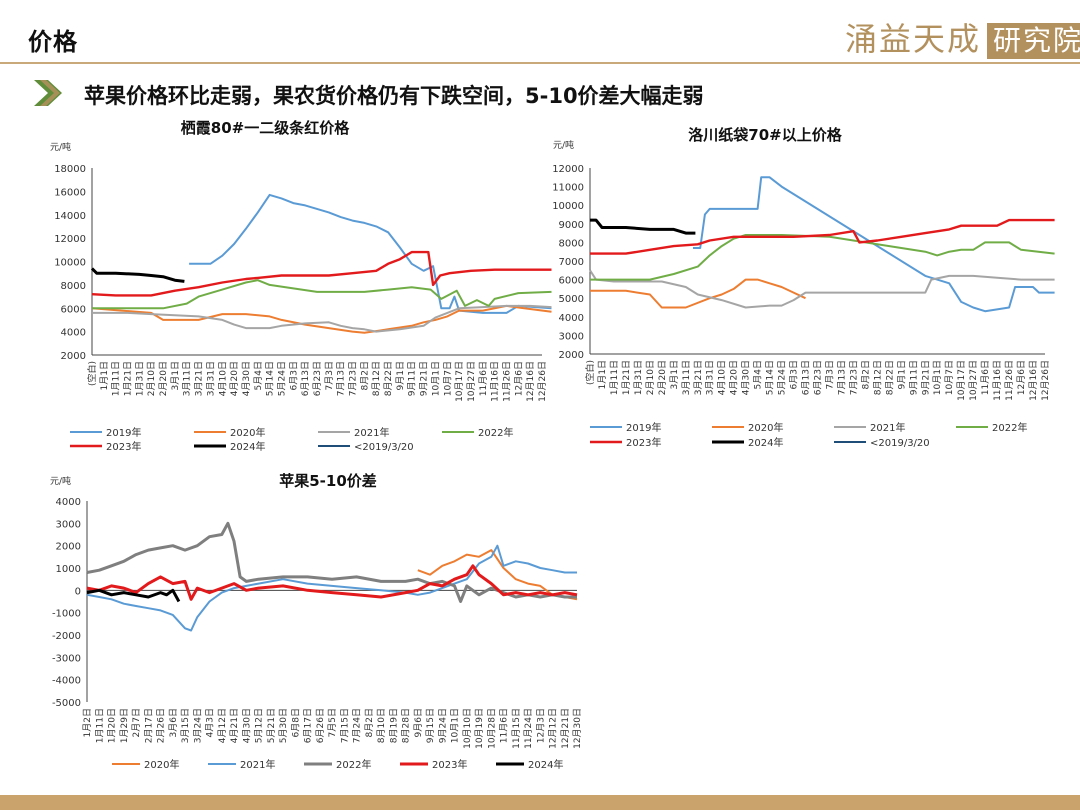  Describe the element at coordinates (577, 728) in the screenshot. I see `x-tick-label: 12月30日` at that location.